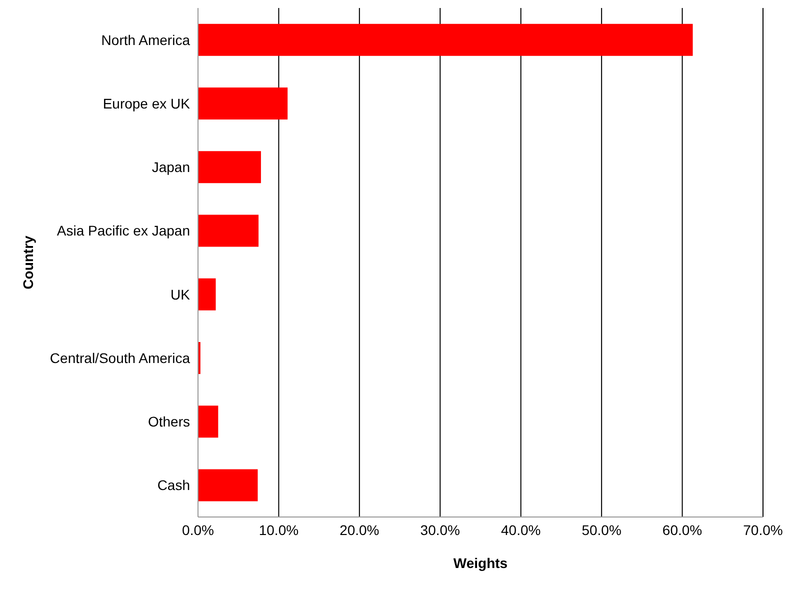 This screenshot has height=590, width=793. What do you see at coordinates (120, 358) in the screenshot?
I see `y-tick-label: Central/South America` at bounding box center [120, 358].